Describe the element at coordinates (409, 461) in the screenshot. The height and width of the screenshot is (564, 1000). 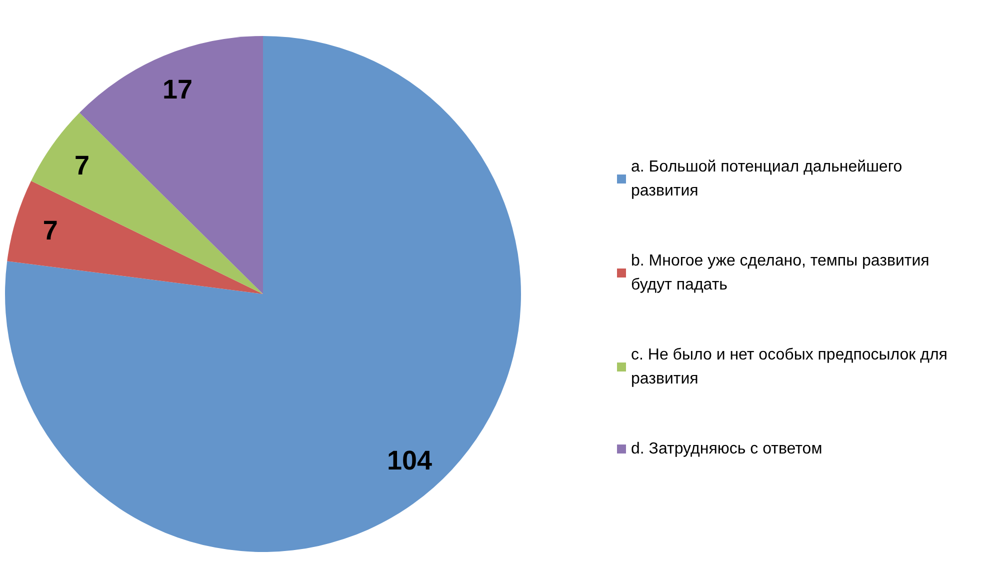
I see `data-label: 104` at that location.